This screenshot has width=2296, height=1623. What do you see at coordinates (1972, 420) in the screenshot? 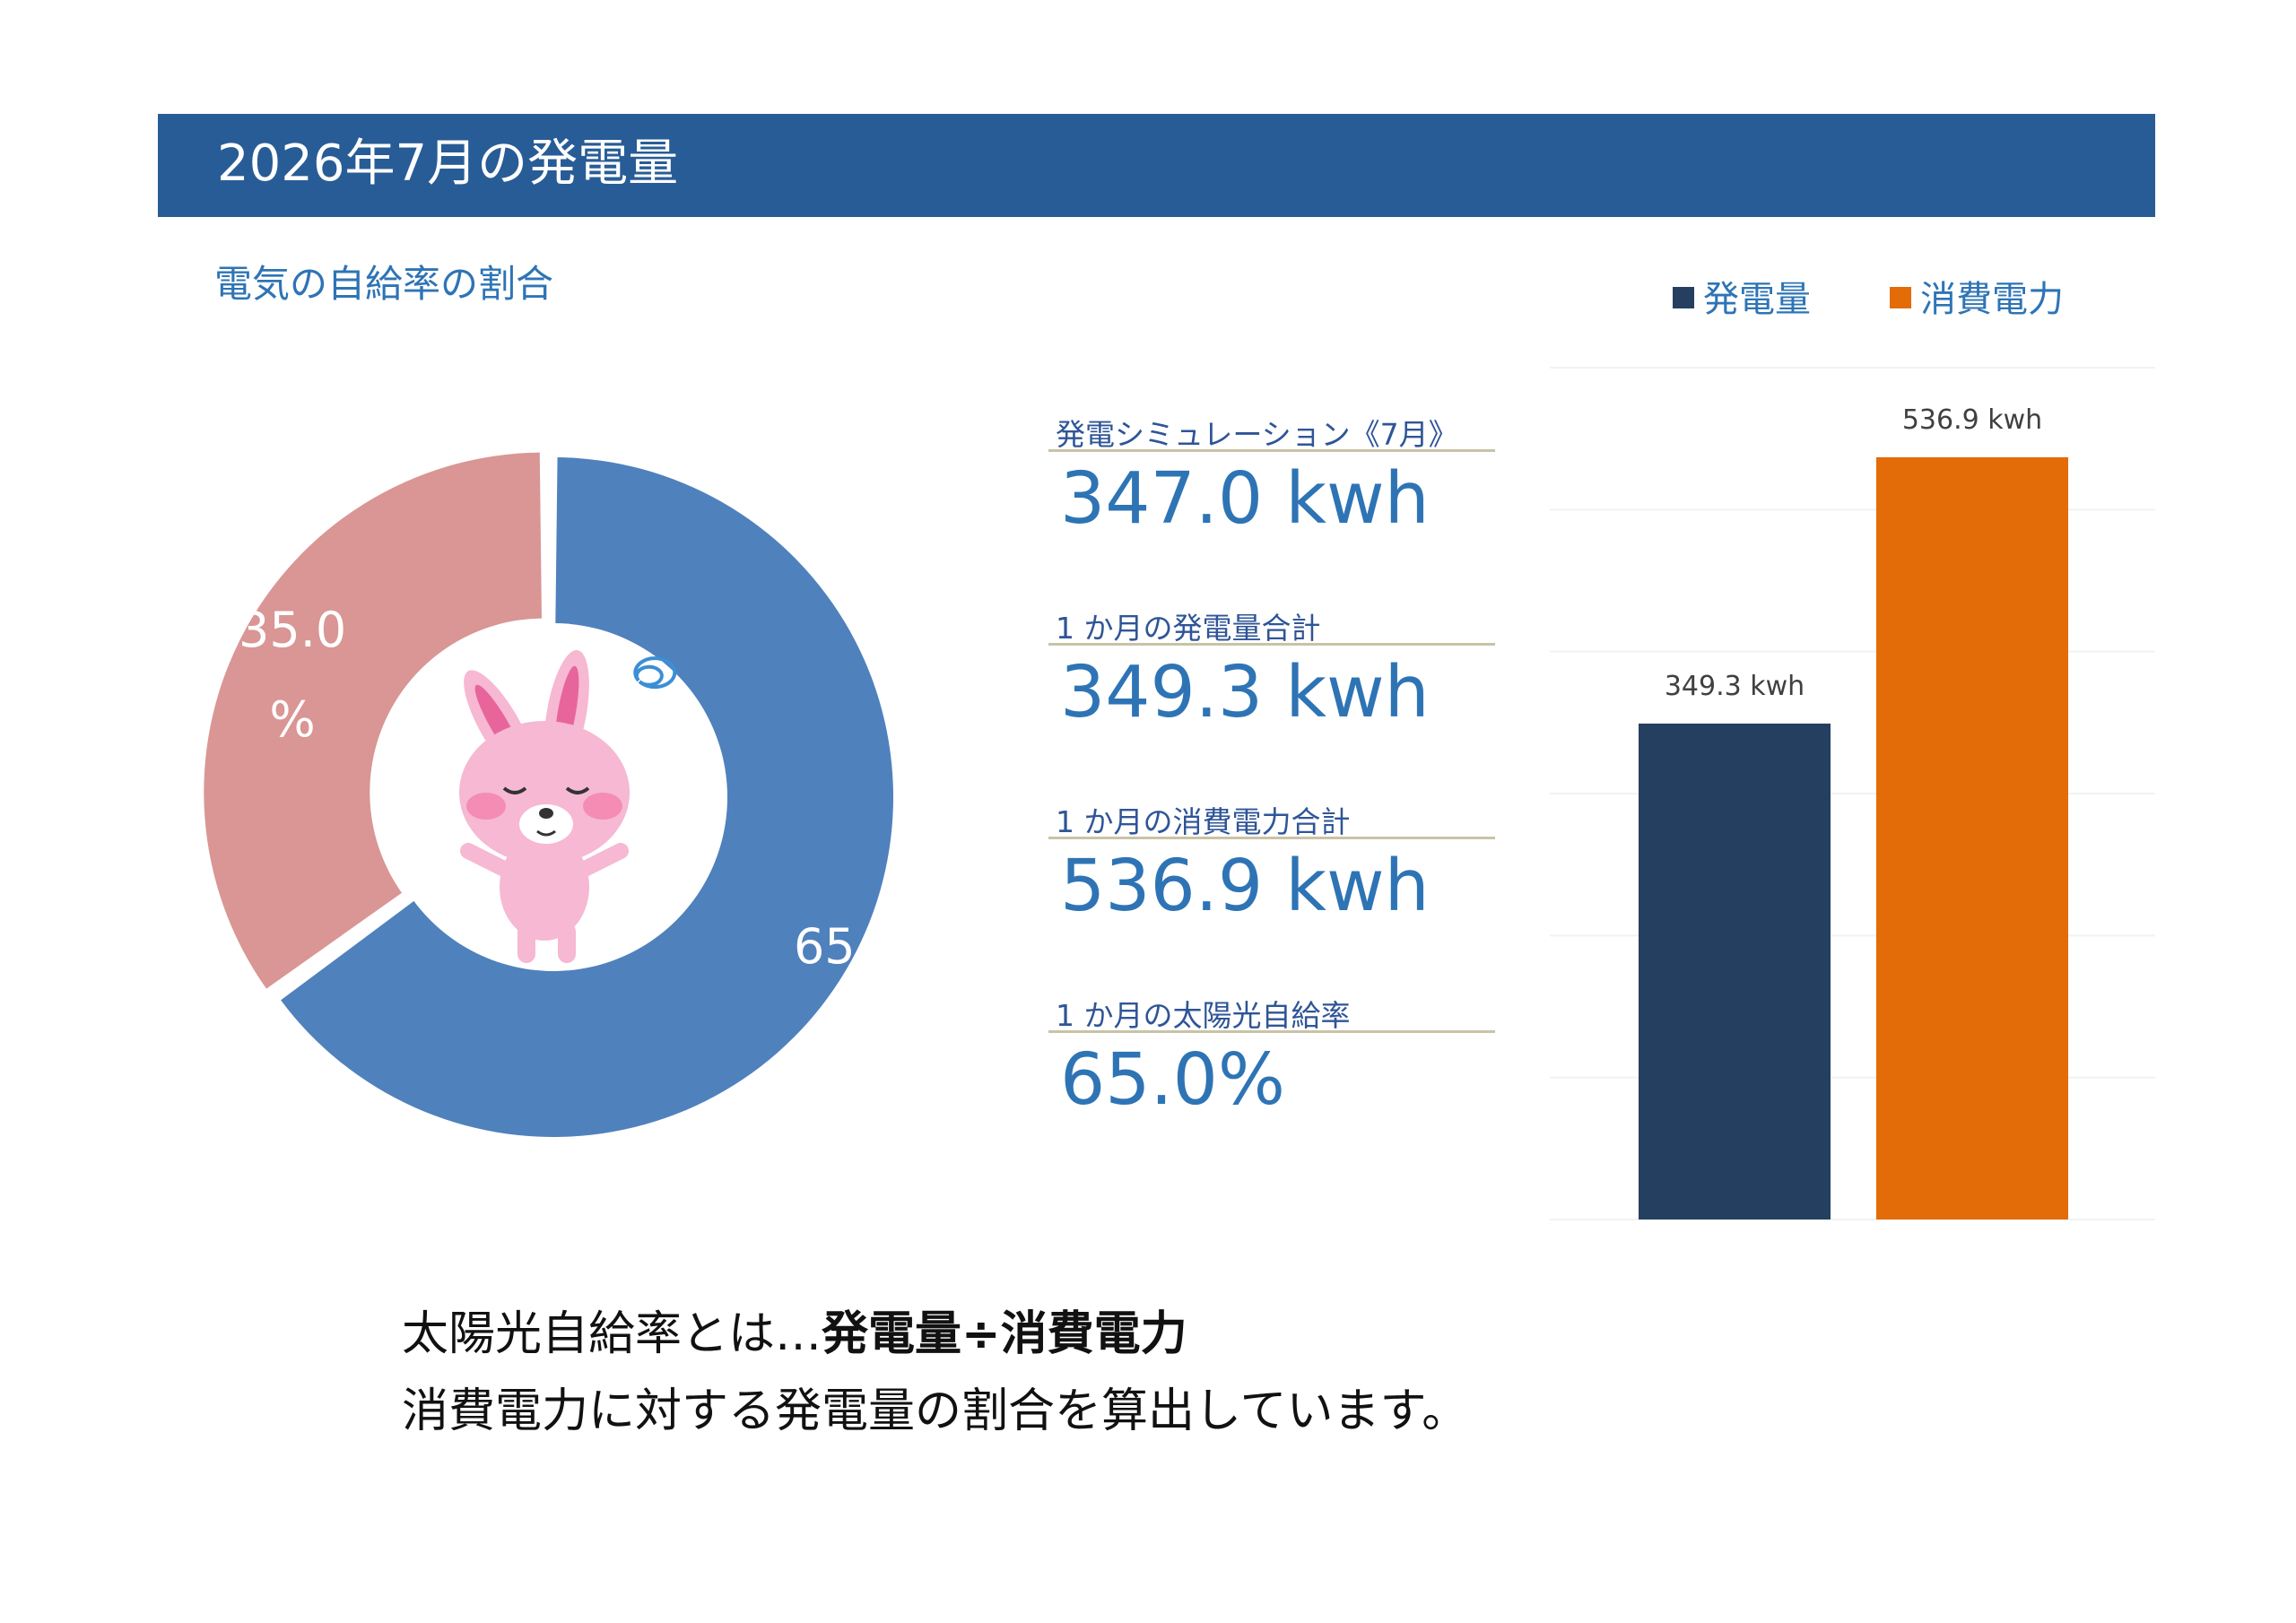
I see `bar-value-label: 536.9 kwh` at bounding box center [1972, 420].